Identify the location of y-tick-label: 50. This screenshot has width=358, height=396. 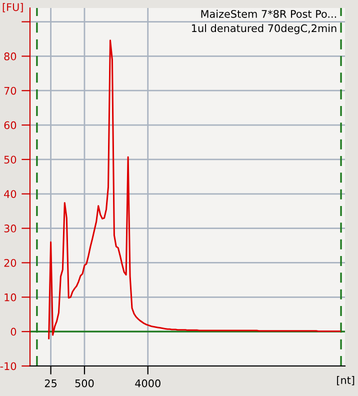
(10, 160).